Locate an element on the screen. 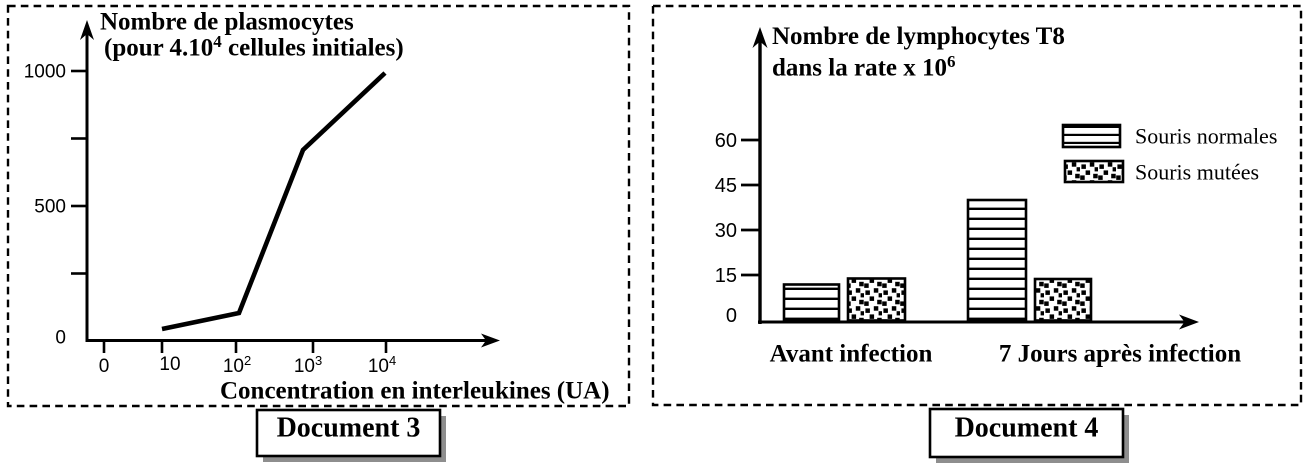 The height and width of the screenshot is (463, 1309). svg-text: Nombre de plasmocytes is located at coordinates (227, 22).